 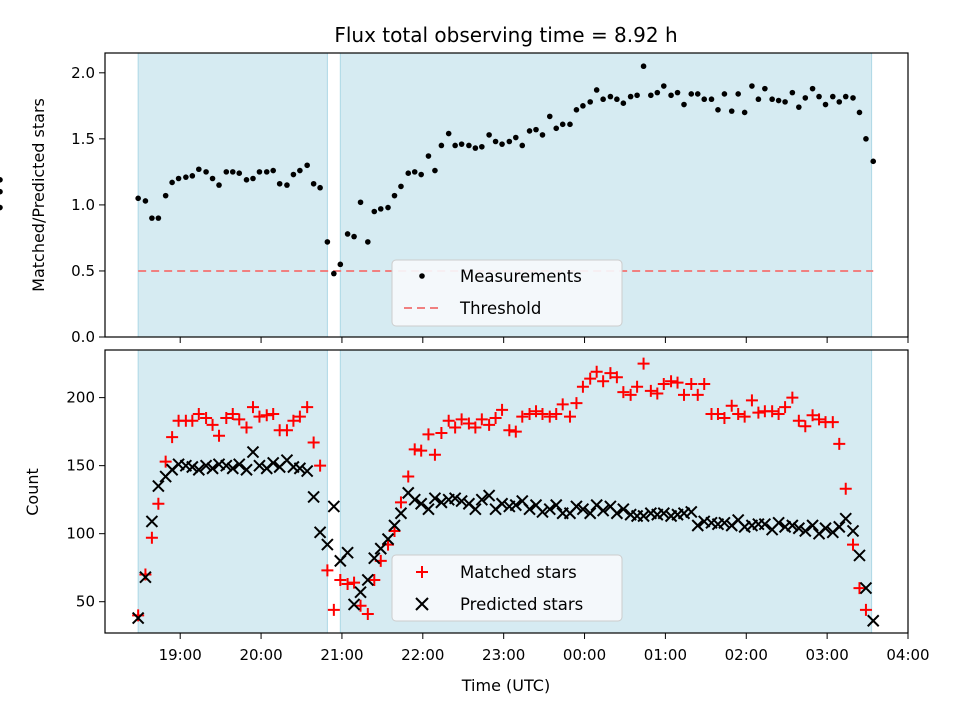 What do you see at coordinates (85, 602) in the screenshot?
I see `bottom-y-tick-label: 50` at bounding box center [85, 602].